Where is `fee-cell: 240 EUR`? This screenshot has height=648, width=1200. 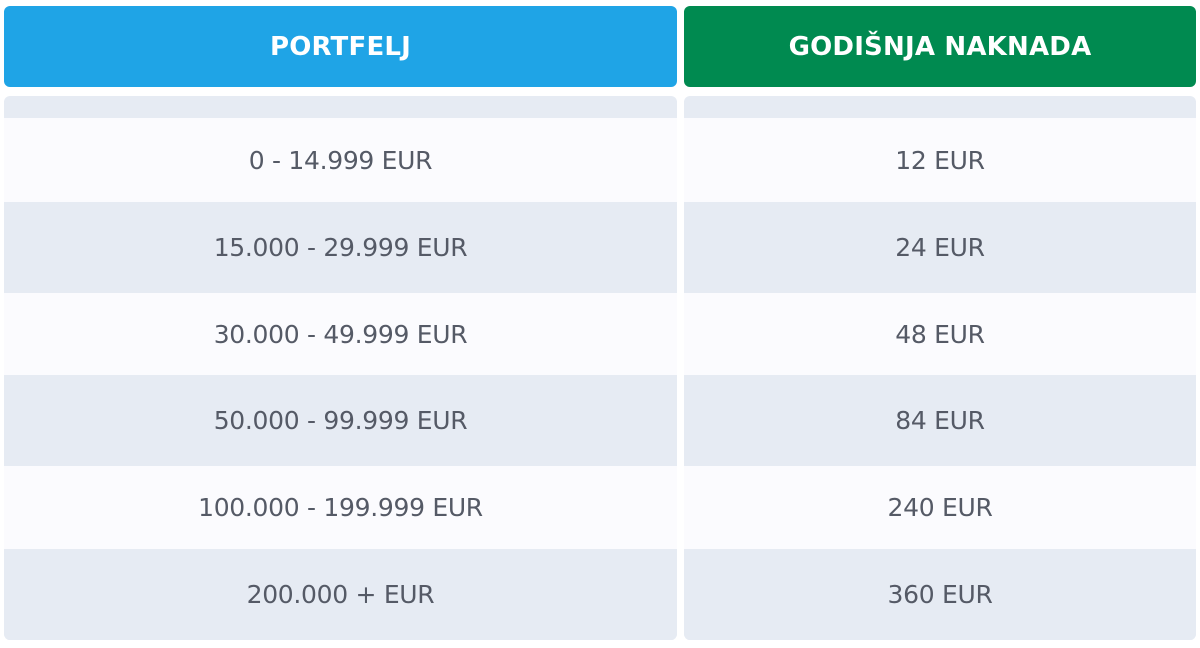
fee-cell: 240 EUR is located at coordinates (940, 507).